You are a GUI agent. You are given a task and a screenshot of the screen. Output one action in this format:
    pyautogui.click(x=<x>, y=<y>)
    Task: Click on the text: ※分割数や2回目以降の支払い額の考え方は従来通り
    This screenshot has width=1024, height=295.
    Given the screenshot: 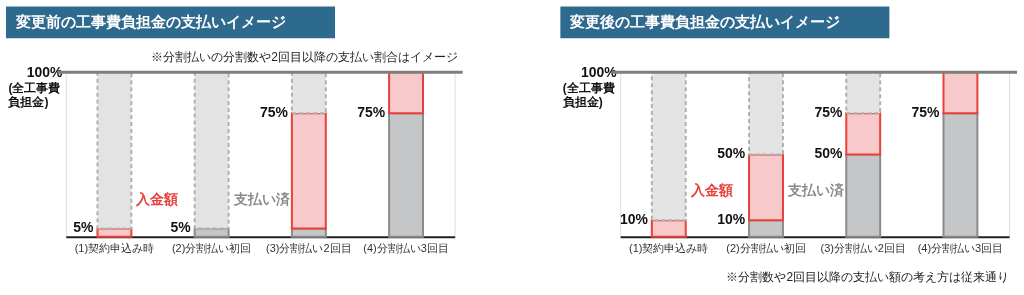 What is the action you would take?
    pyautogui.click(x=868, y=276)
    